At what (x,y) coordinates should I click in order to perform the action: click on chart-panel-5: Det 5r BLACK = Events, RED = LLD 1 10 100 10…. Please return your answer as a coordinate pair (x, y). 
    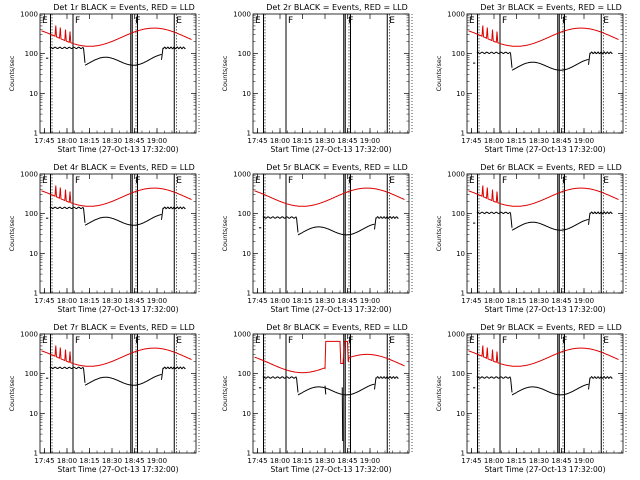
    Looking at the image, I should click on (317, 238).